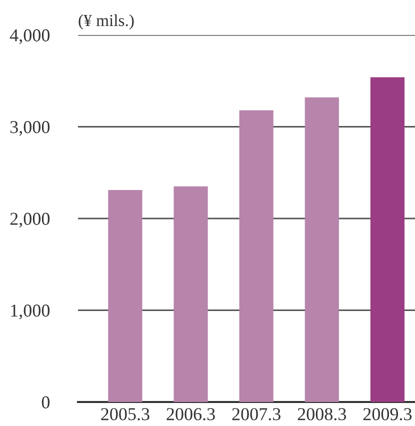  Describe the element at coordinates (30, 36) in the screenshot. I see `y-tick-label: 4,000` at that location.